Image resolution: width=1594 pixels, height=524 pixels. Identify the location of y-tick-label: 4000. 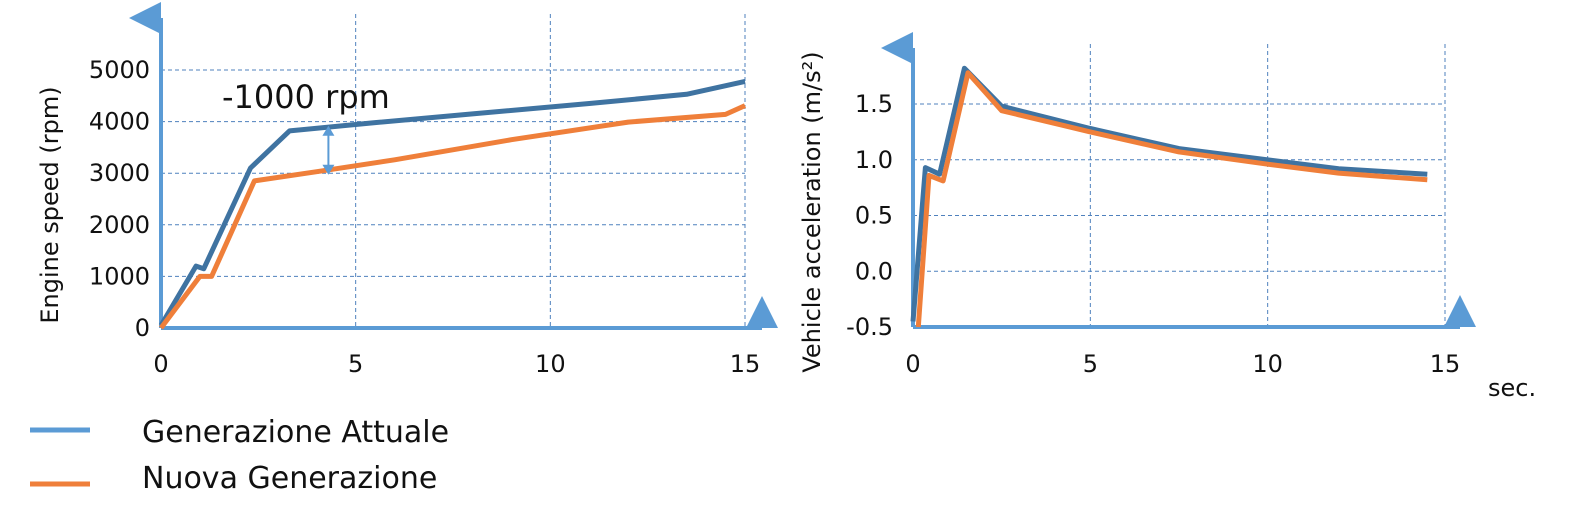
(119, 122).